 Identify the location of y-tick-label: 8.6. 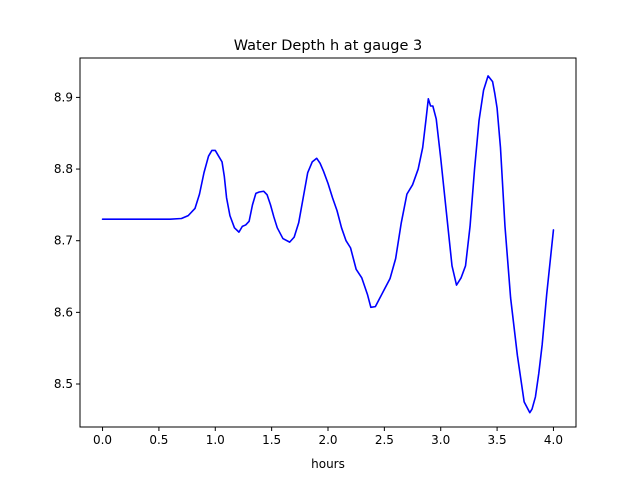
(63, 312).